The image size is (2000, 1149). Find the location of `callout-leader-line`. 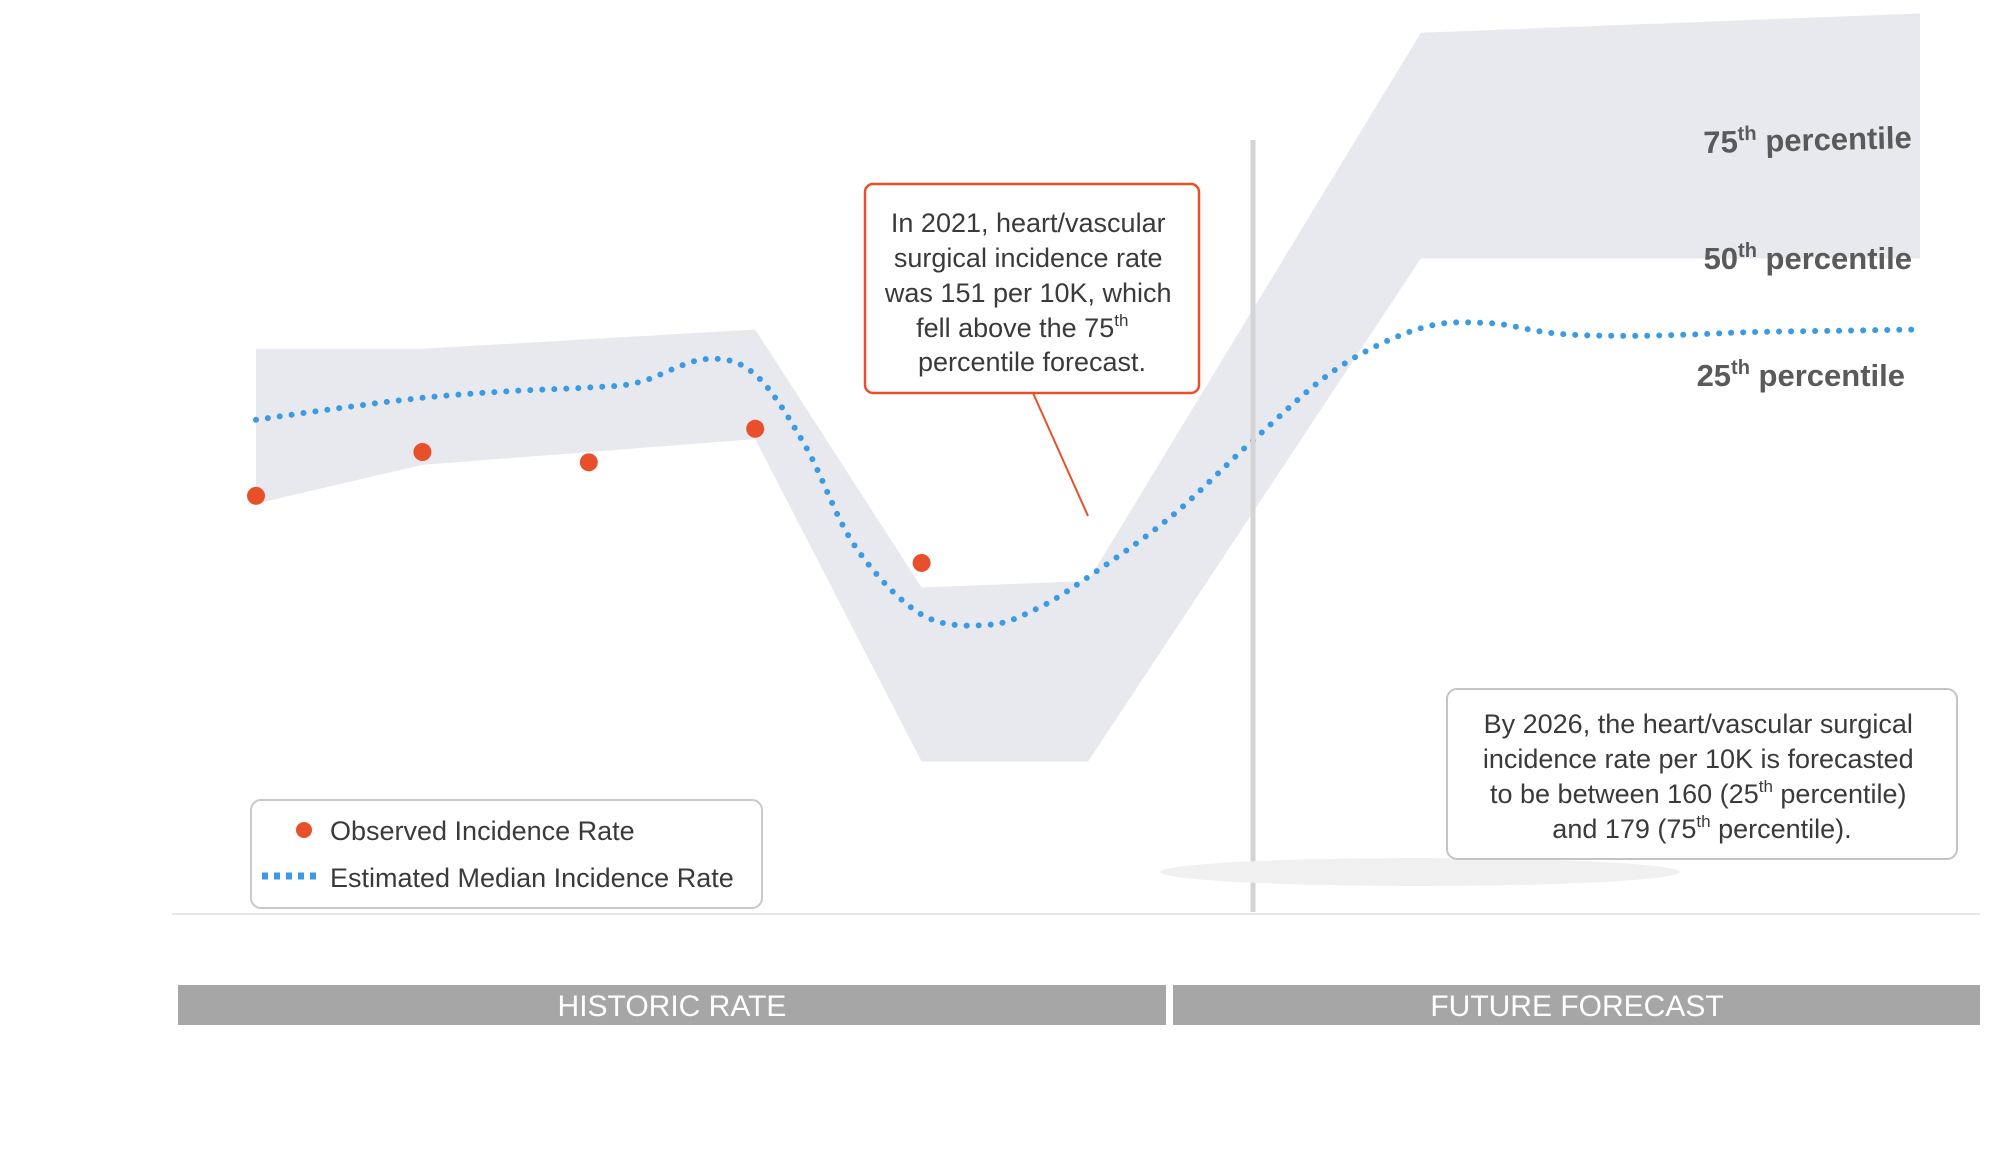

callout-leader-line is located at coordinates (1060, 454).